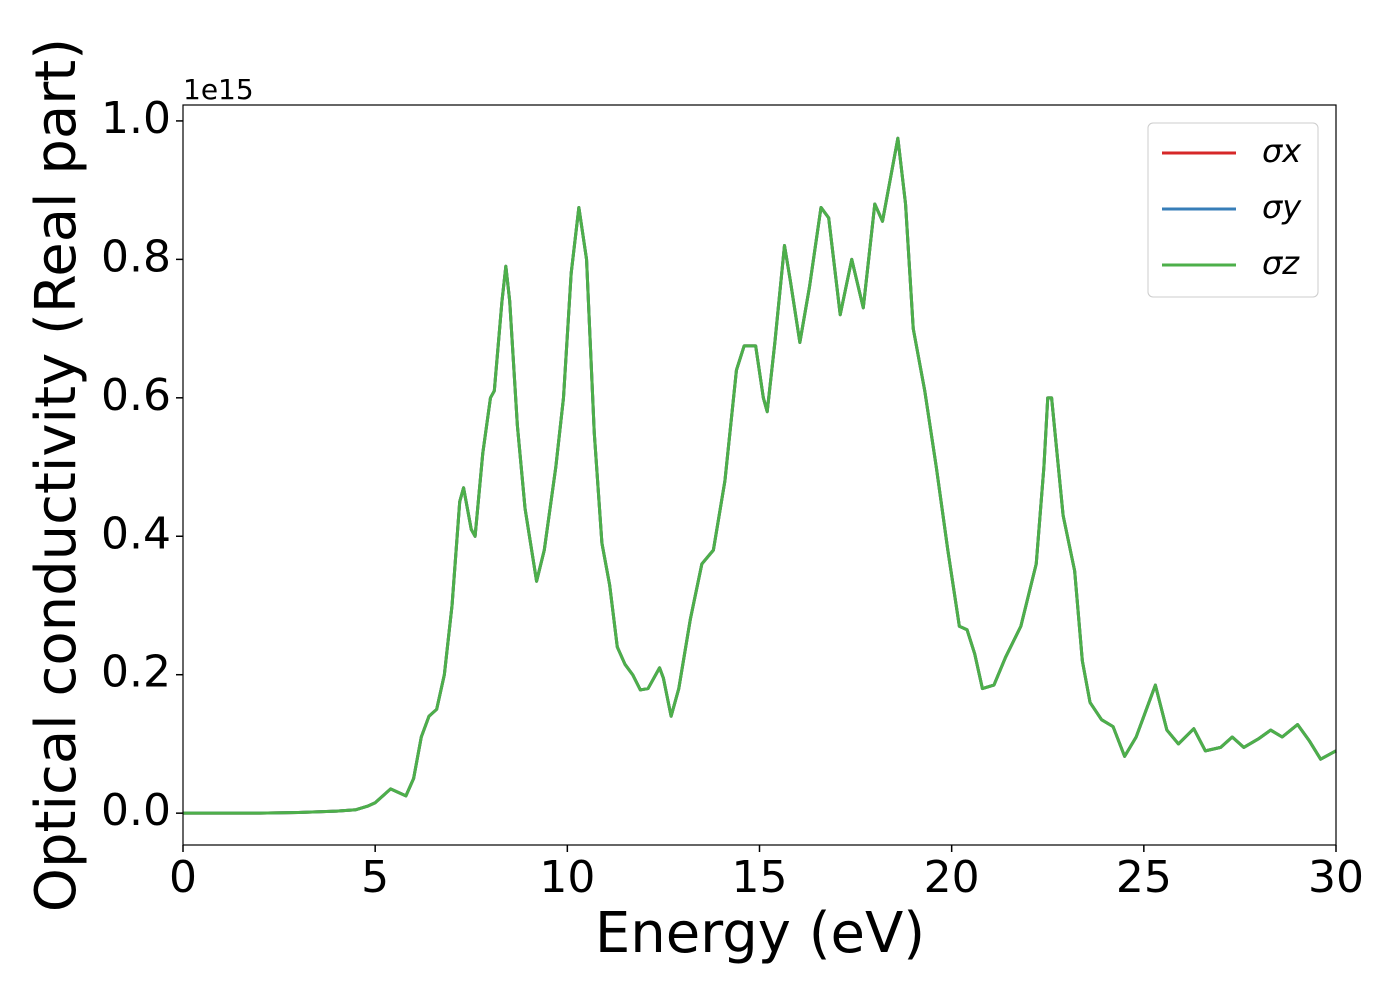 The height and width of the screenshot is (1000, 1400). Describe the element at coordinates (136, 118) in the screenshot. I see `y-tick-label: 1.0` at that location.